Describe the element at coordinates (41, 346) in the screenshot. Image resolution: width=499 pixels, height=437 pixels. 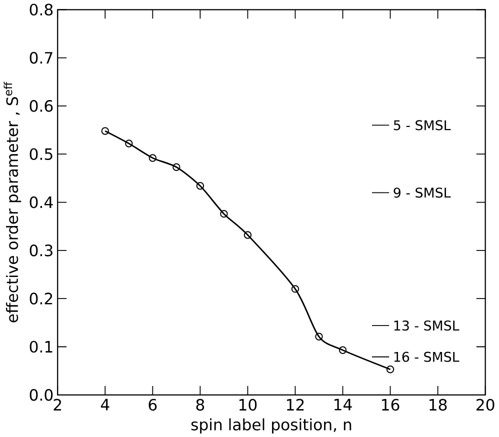
I see `y-tick-label: 0.1` at that location.